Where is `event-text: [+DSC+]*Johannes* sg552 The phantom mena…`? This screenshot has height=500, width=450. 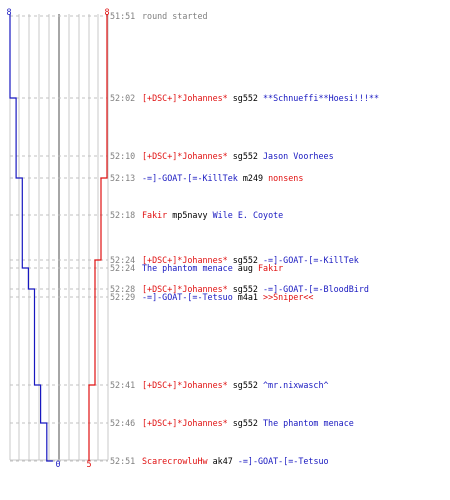
event-text: [+DSC+]*Johannes* sg552 The phantom mena… is located at coordinates (248, 423).